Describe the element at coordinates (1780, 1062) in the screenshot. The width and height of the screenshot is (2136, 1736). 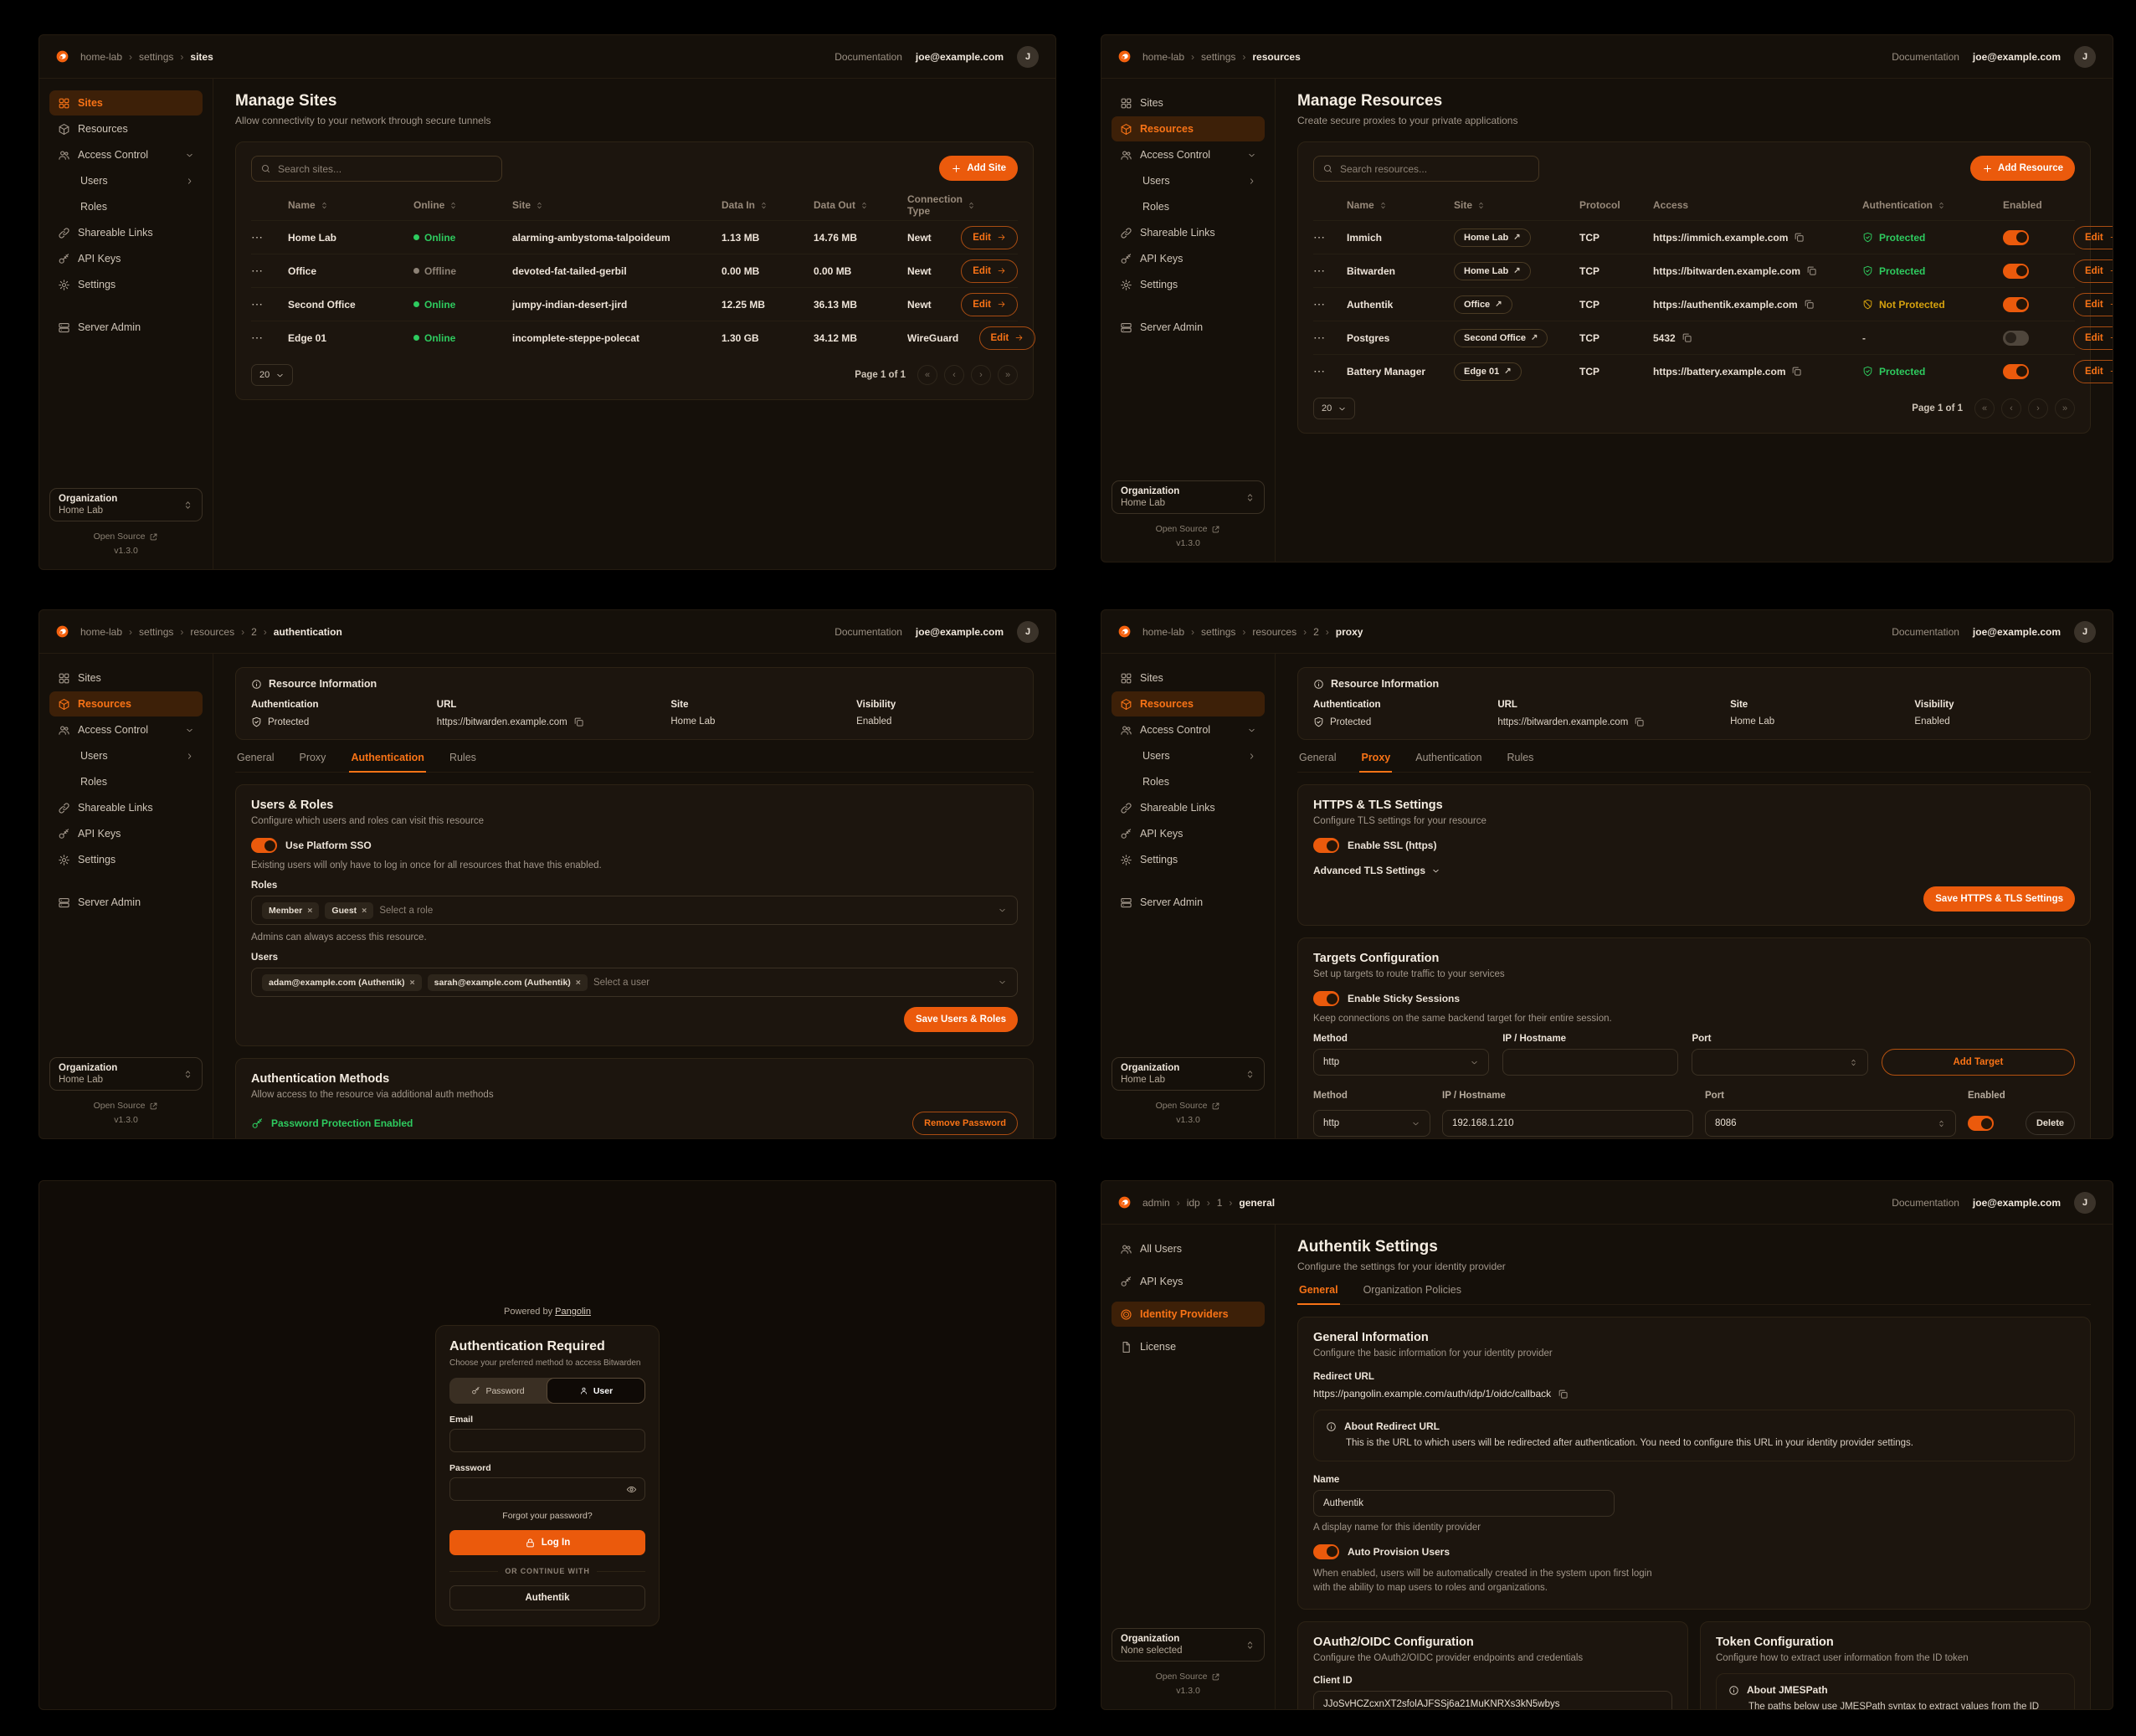
I see `port-input` at that location.